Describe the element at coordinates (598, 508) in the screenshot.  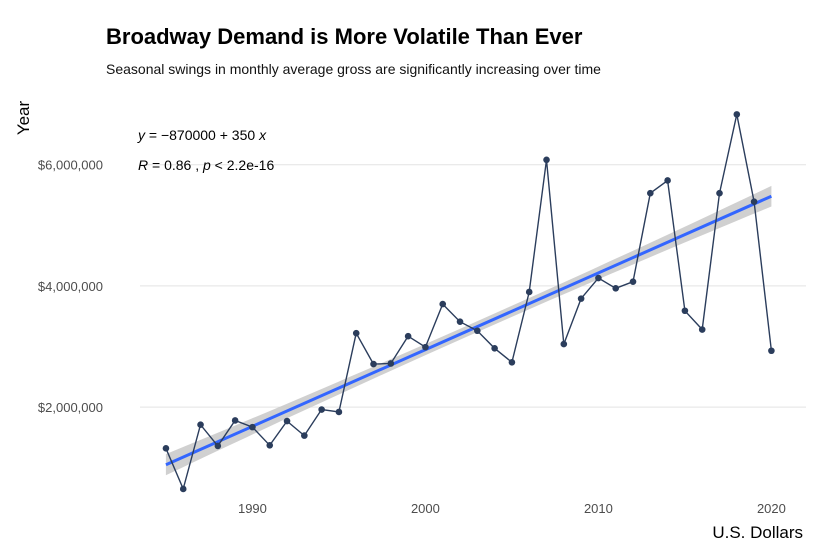
I see `x-tick-label: 2010` at that location.